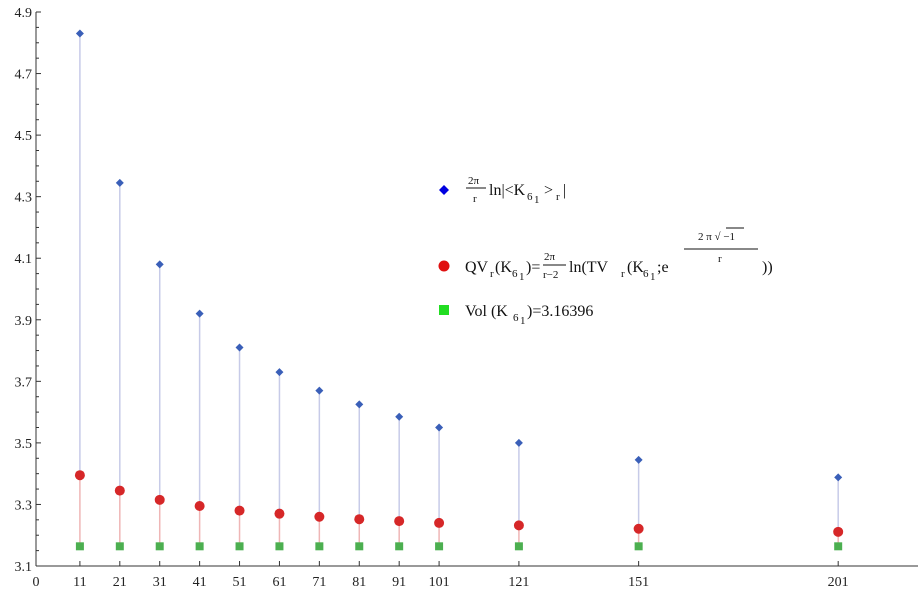  What do you see at coordinates (359, 582) in the screenshot?
I see `x-tick-label: 81` at bounding box center [359, 582].